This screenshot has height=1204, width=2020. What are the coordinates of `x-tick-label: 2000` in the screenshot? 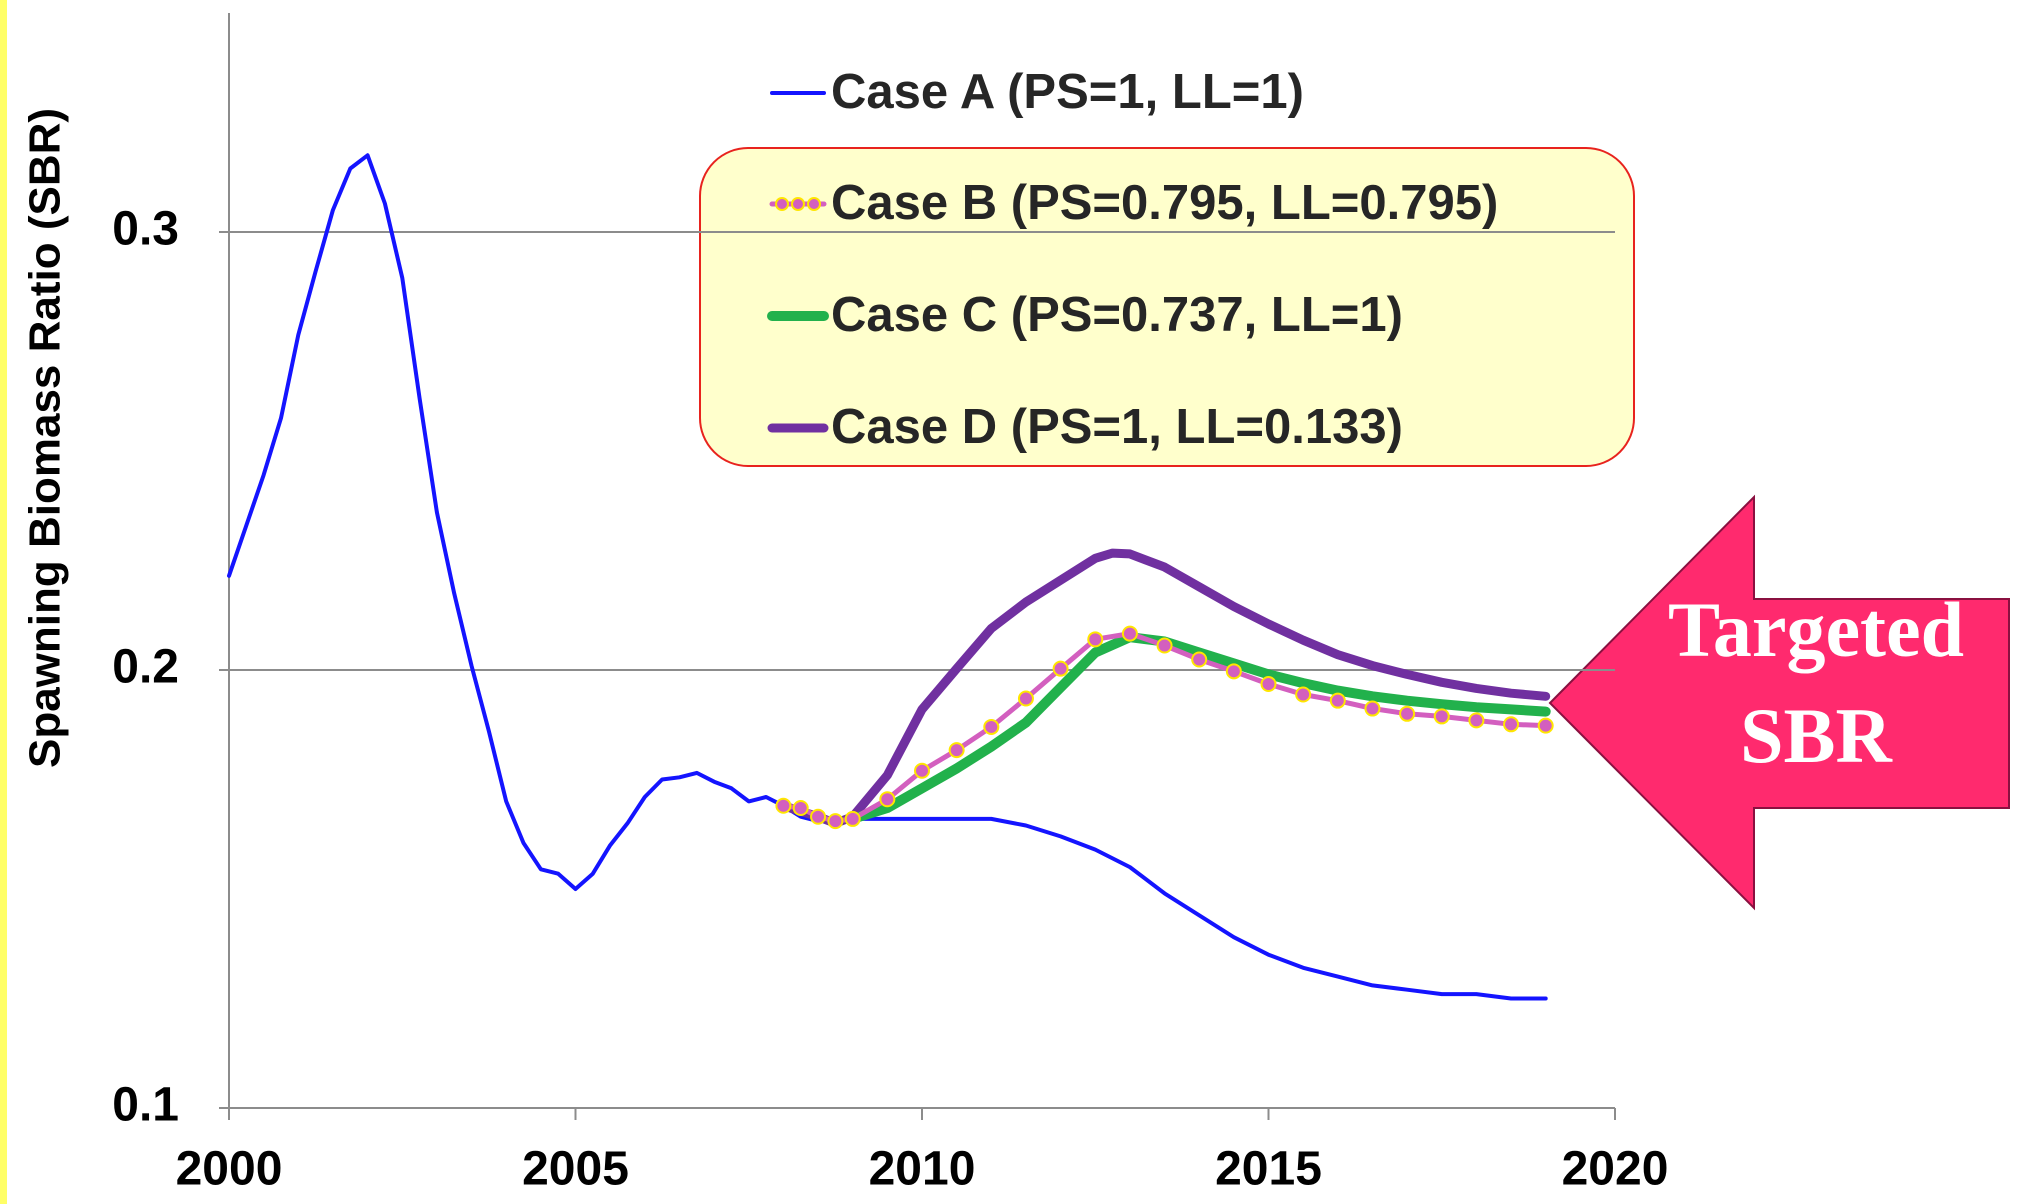 It's located at (229, 1169).